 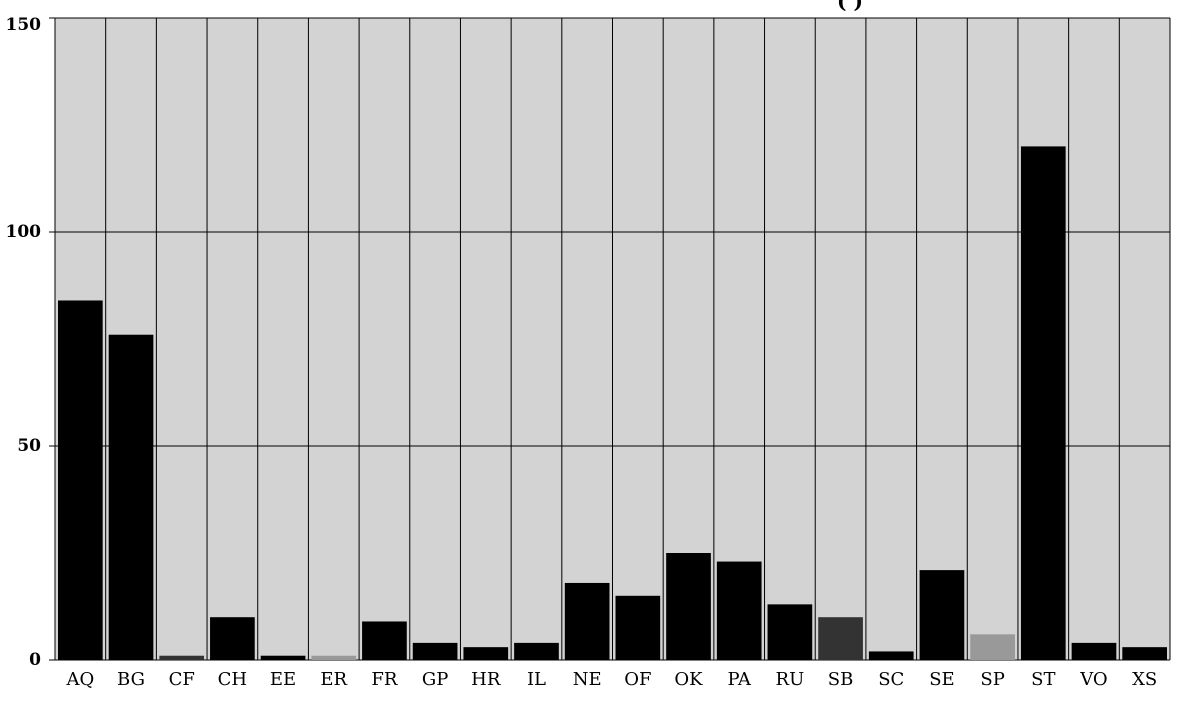 I want to click on x-tick-label: NE, so click(x=587, y=679).